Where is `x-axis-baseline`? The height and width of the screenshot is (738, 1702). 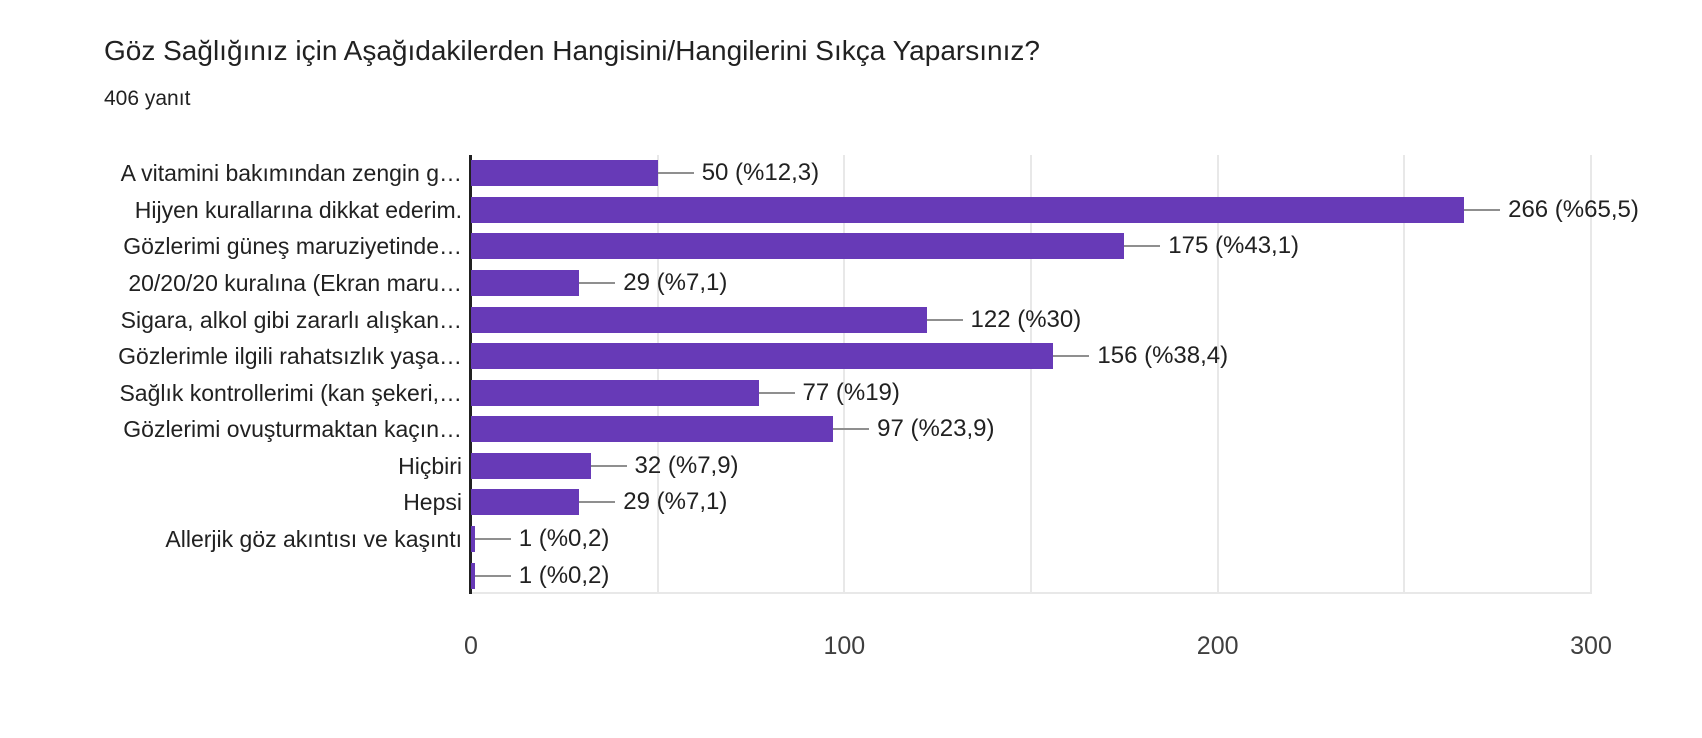 x-axis-baseline is located at coordinates (1031, 593).